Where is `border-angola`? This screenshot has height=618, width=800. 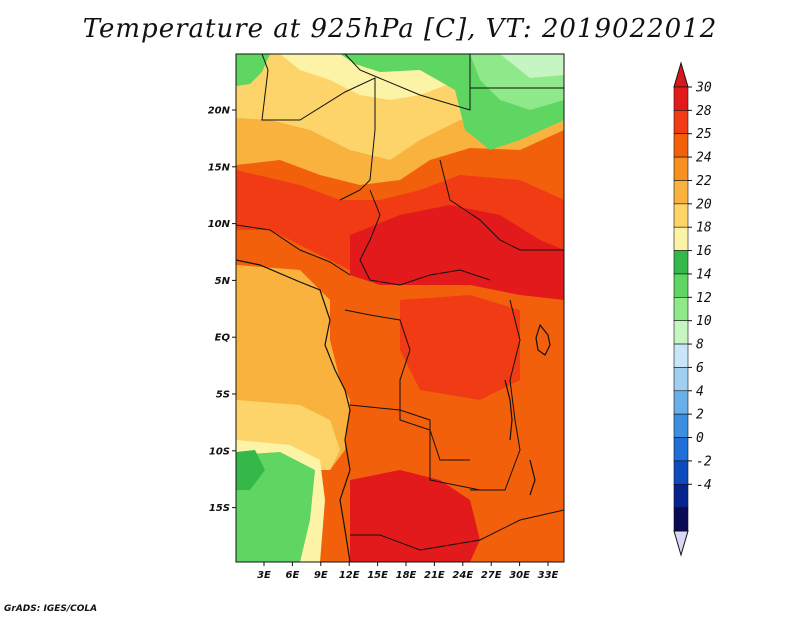
border-angola is located at coordinates (415, 447).